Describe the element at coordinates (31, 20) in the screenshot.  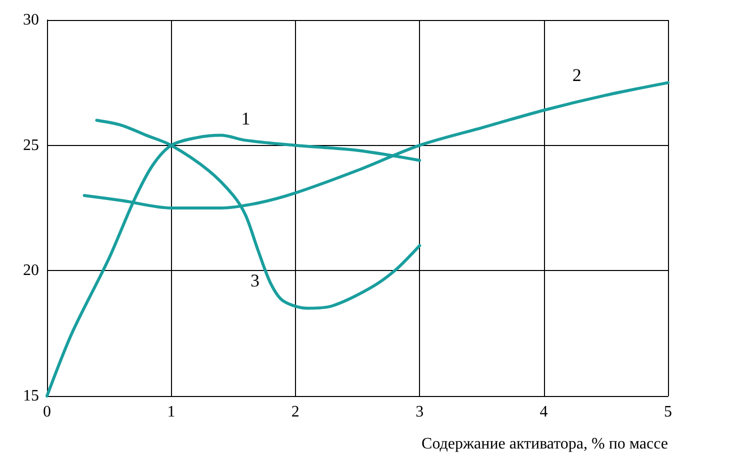
I see `y-tick-label: 30` at that location.